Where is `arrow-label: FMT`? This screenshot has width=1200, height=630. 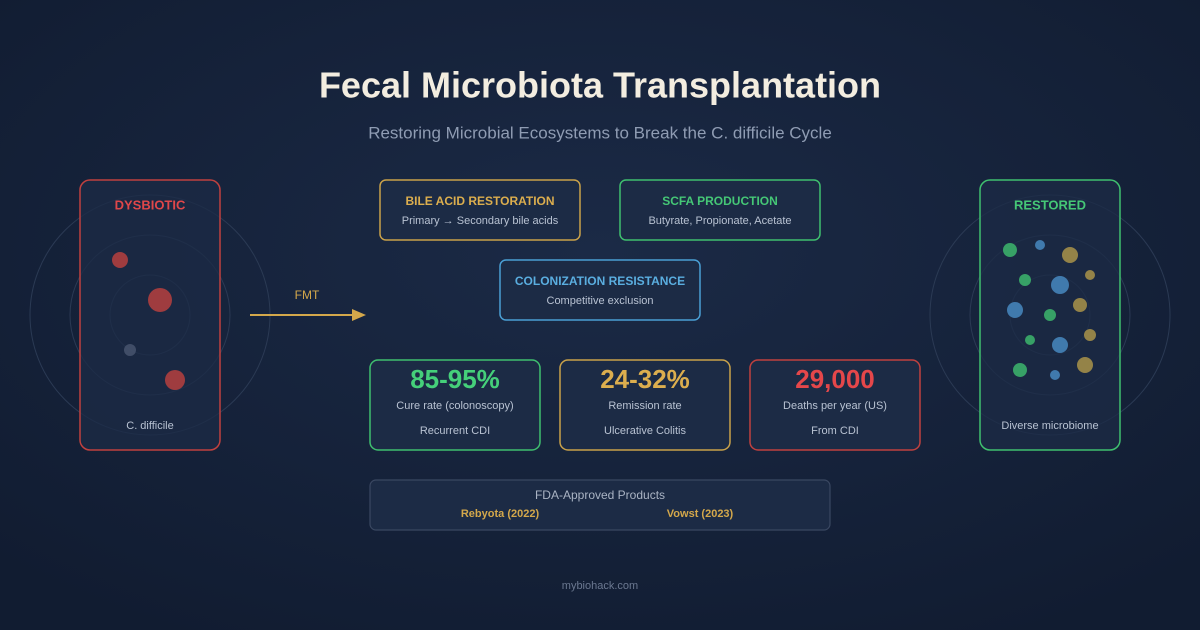
arrow-label: FMT is located at coordinates (307, 295).